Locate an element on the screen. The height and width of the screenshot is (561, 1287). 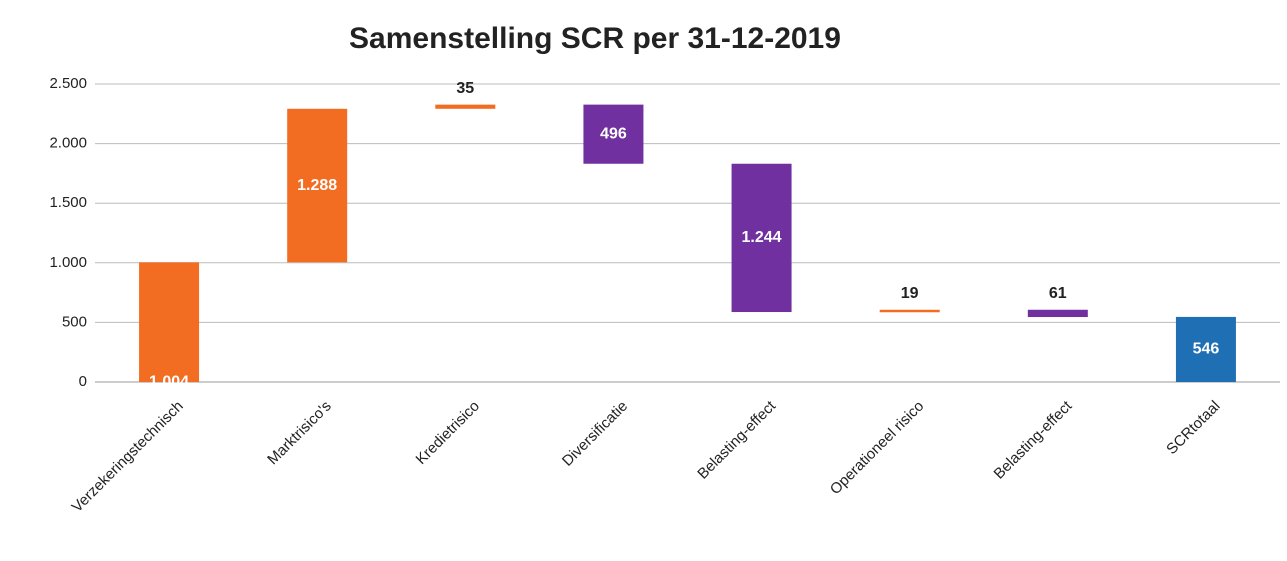
data-label: 1.288 is located at coordinates (317, 185).